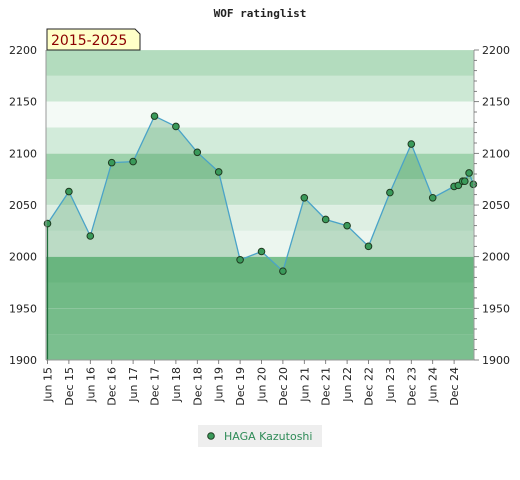  Describe the element at coordinates (23, 50) in the screenshot. I see `y-tick-label-left-6: 2200` at that location.